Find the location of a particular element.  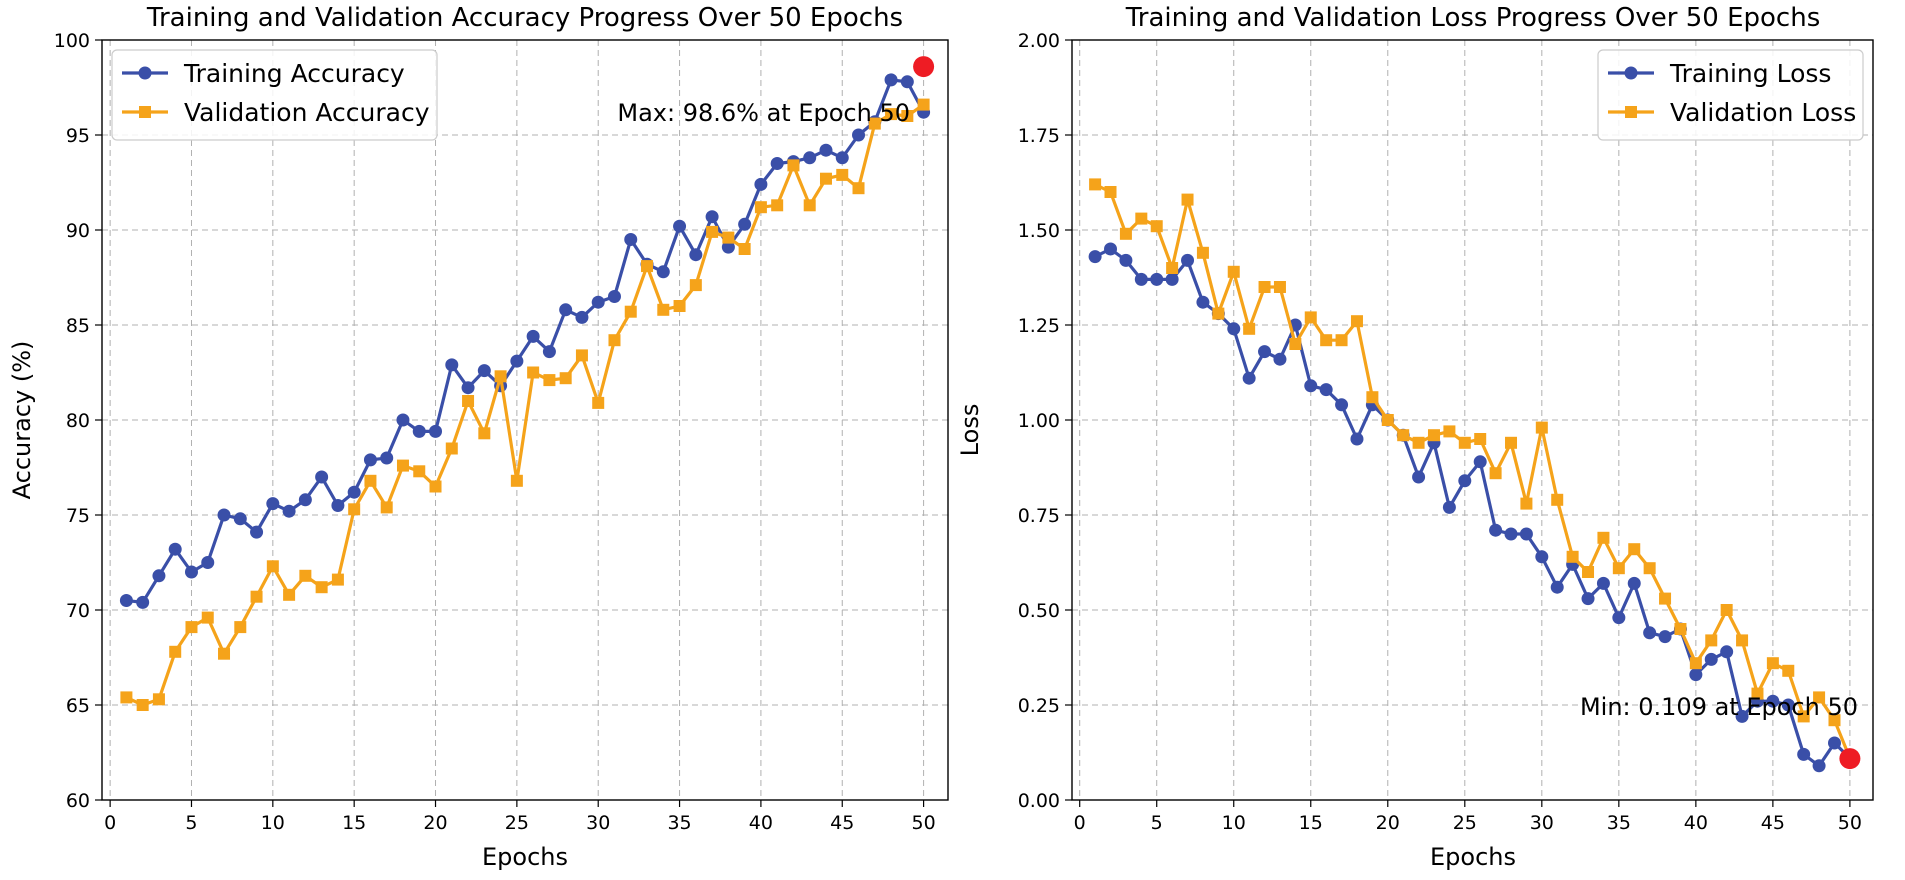

loss-x-tick-label: 15 is located at coordinates (1311, 823).